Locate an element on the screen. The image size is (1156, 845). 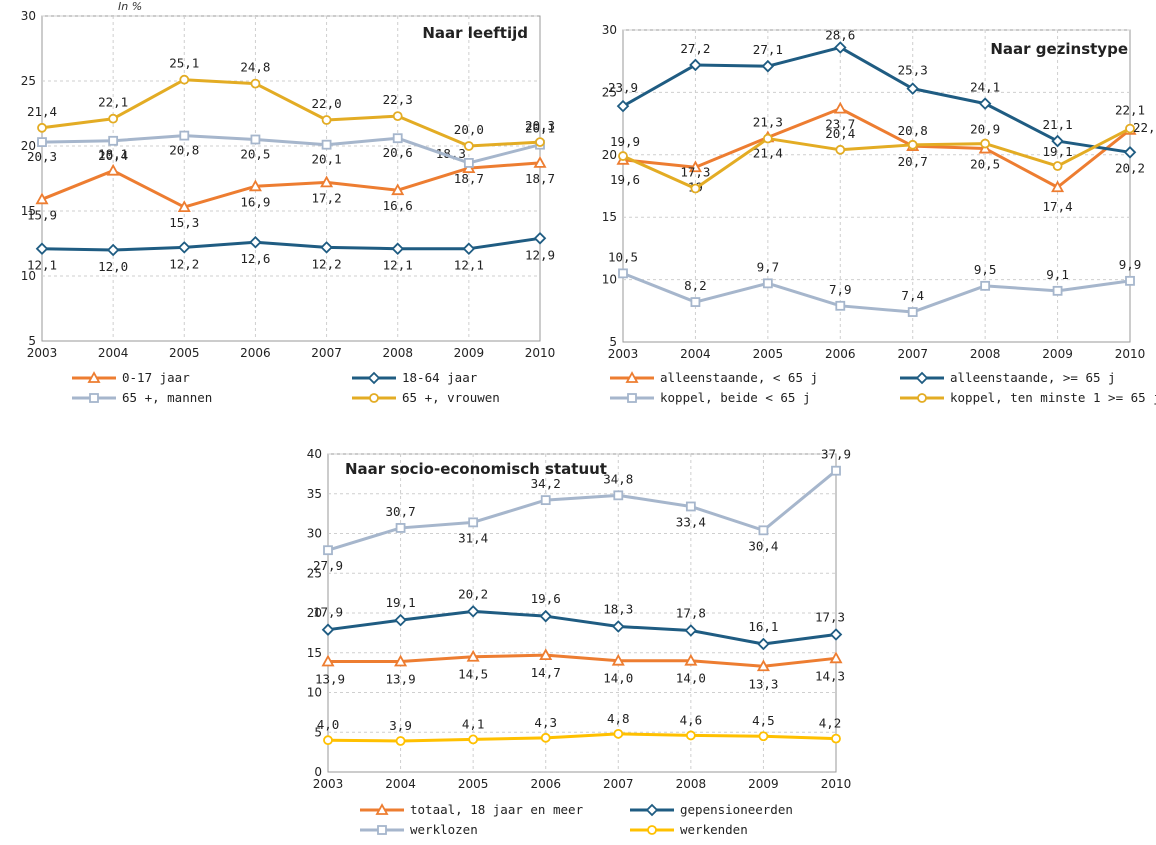
data-label: 18,3 is located at coordinates (451, 153).